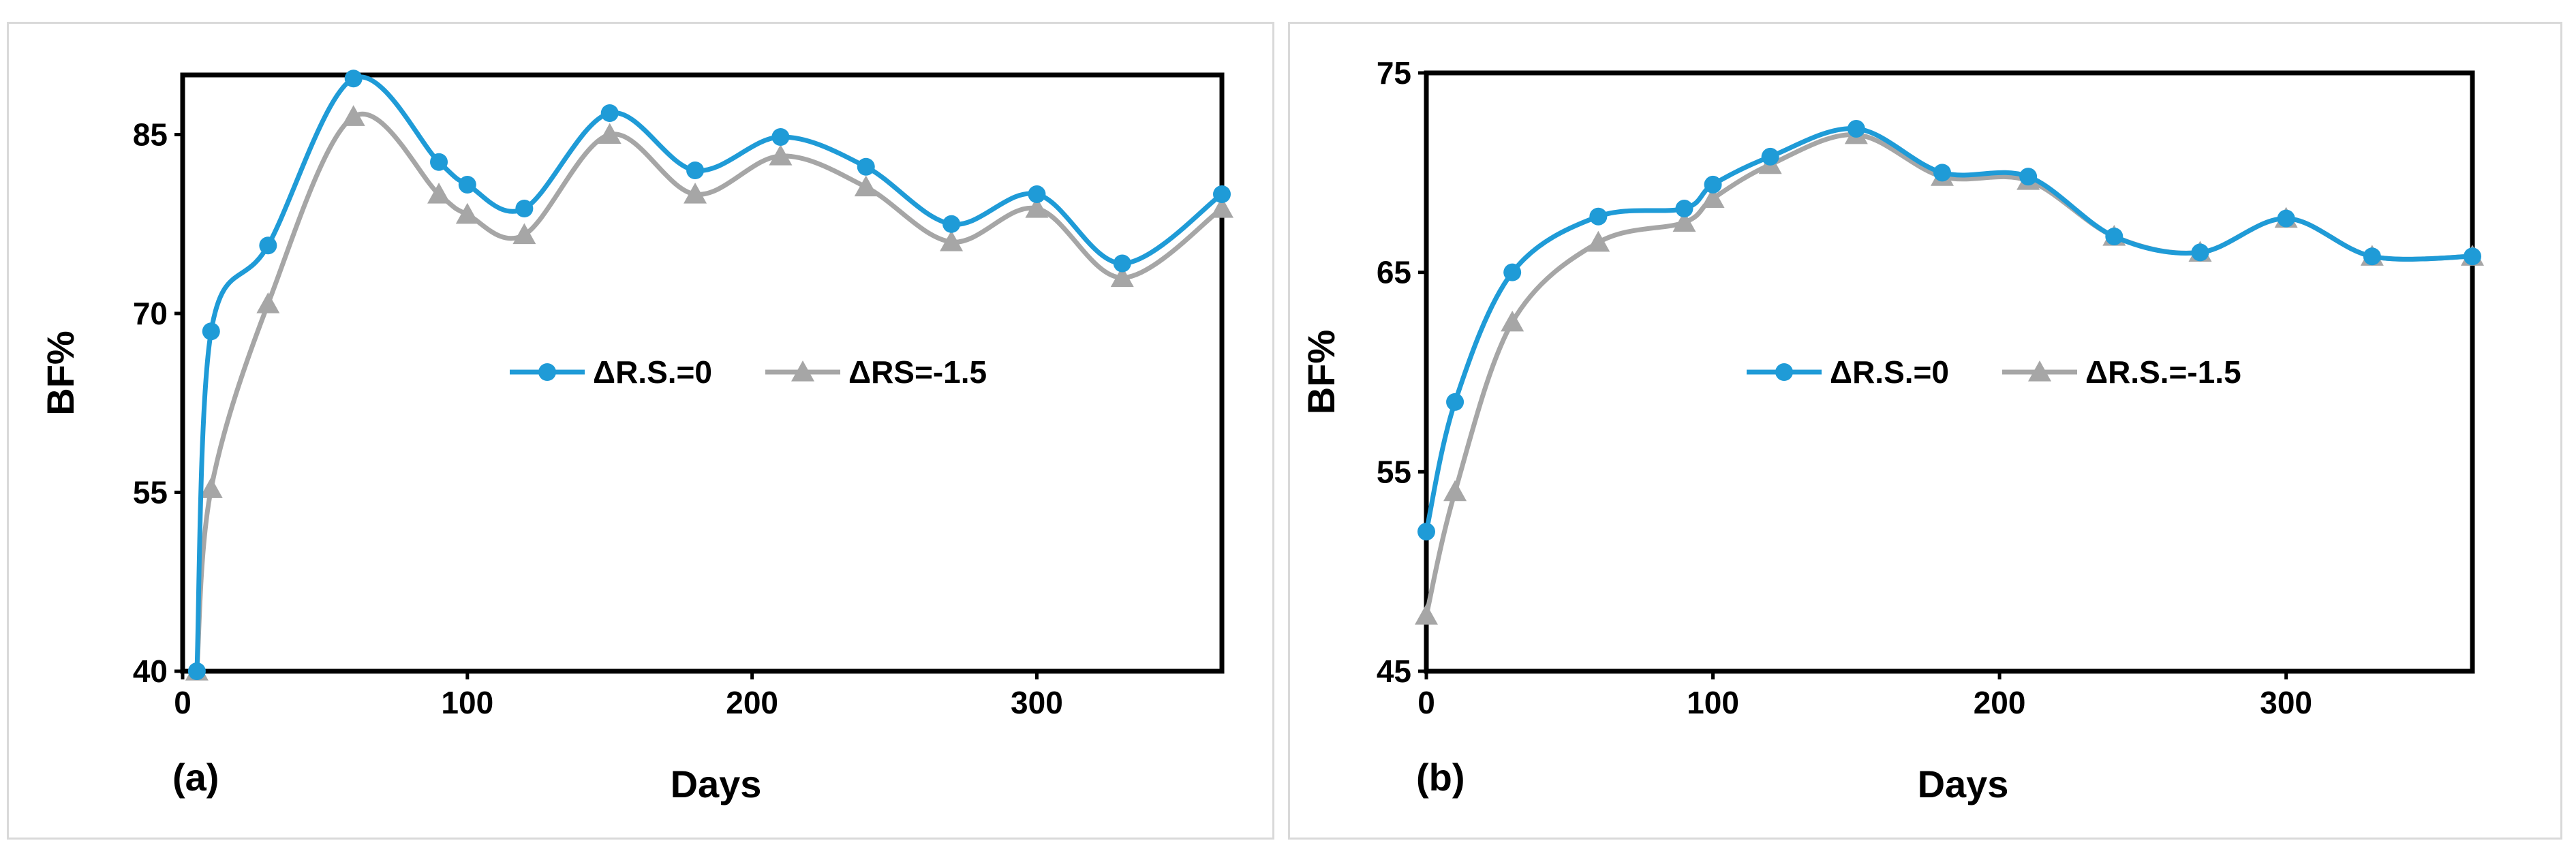 Image resolution: width=2576 pixels, height=860 pixels. What do you see at coordinates (1394, 73) in the screenshot?
I see `y-tick-label: 75` at bounding box center [1394, 73].